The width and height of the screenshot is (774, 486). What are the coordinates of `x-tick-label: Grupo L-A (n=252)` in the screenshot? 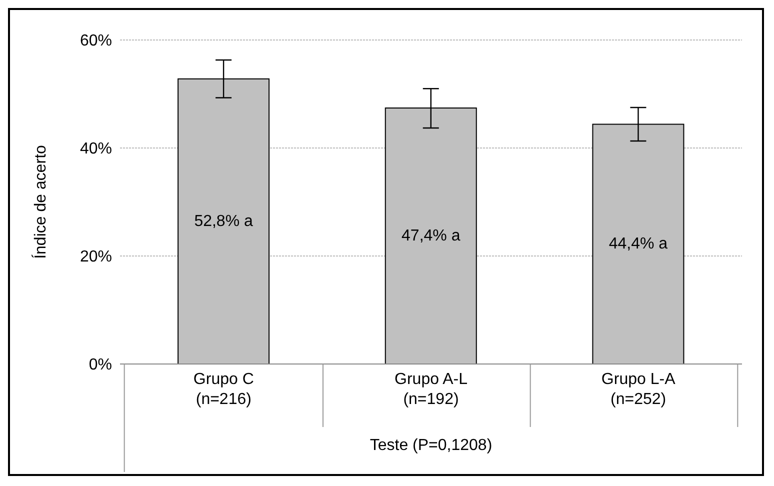 It's located at (638, 389).